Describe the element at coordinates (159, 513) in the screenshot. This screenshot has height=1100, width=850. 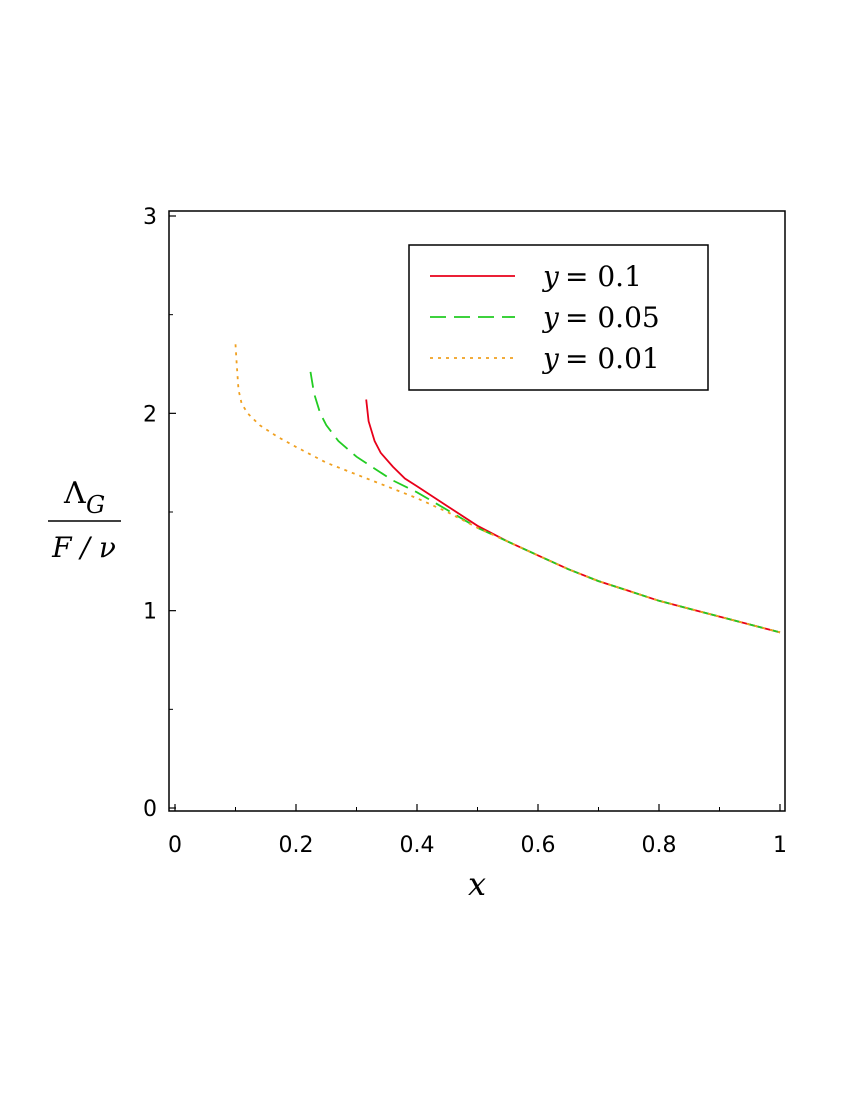
I see `y-axis-ticks: 0 1 2 3` at that location.